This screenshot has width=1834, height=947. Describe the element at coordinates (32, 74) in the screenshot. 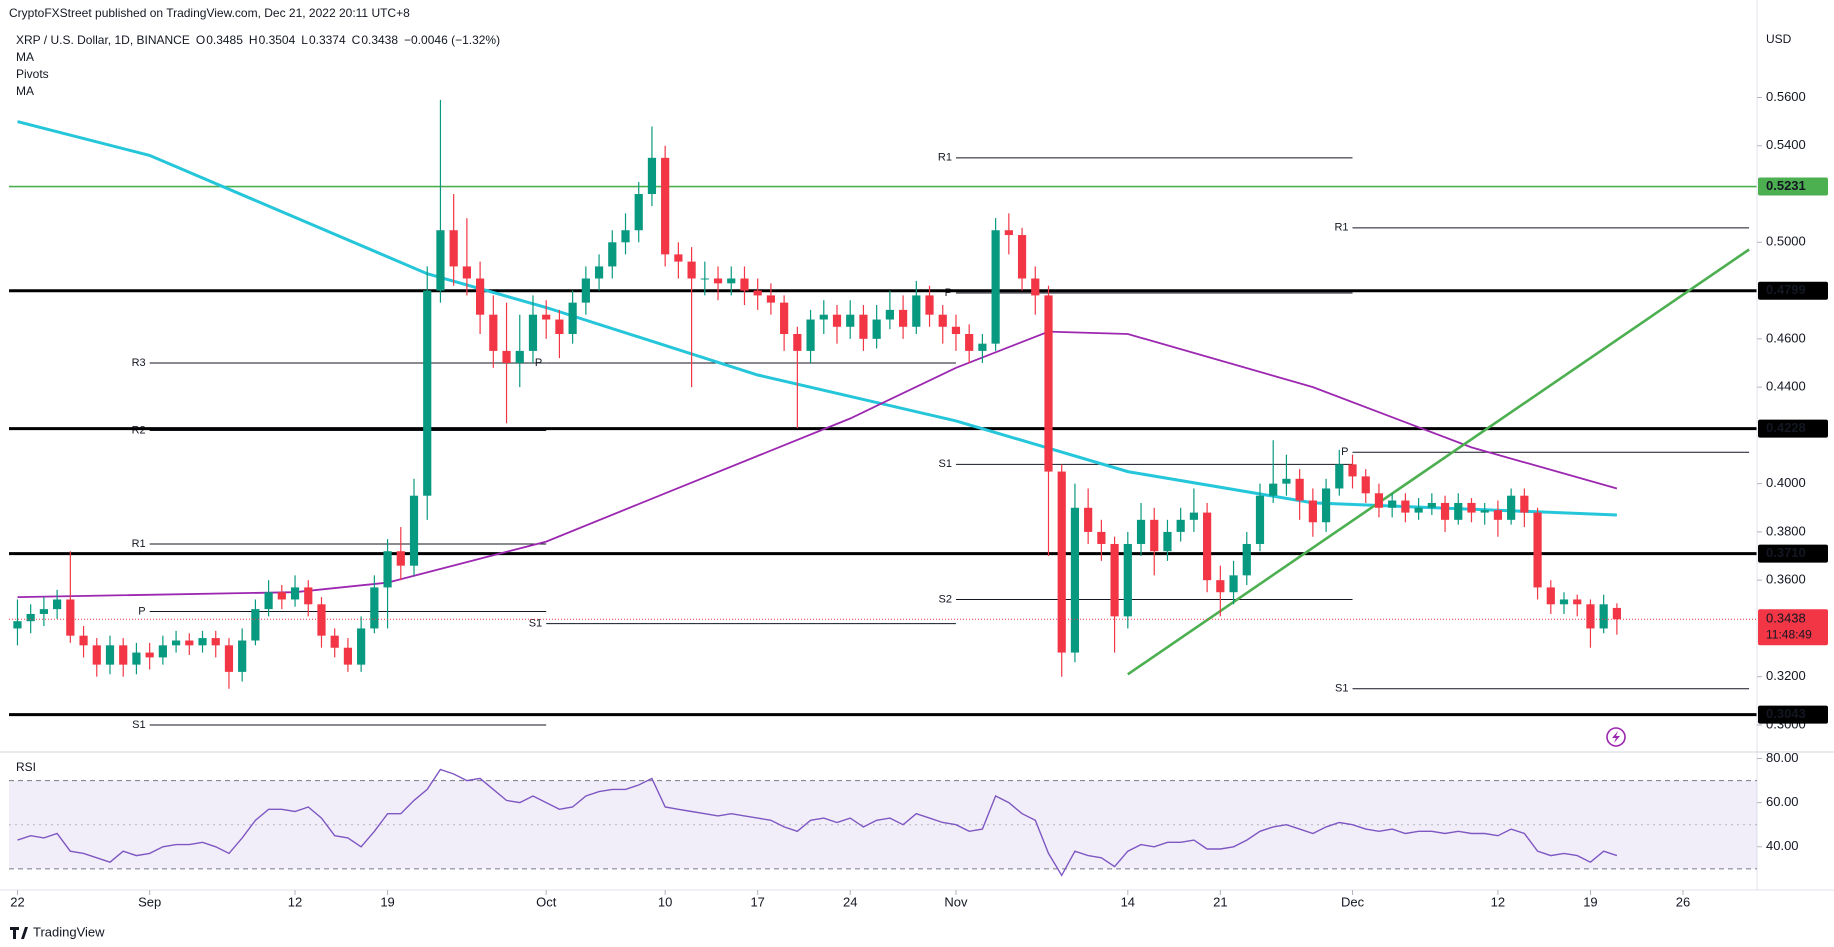

I see `indicator-name: Pivots` at that location.